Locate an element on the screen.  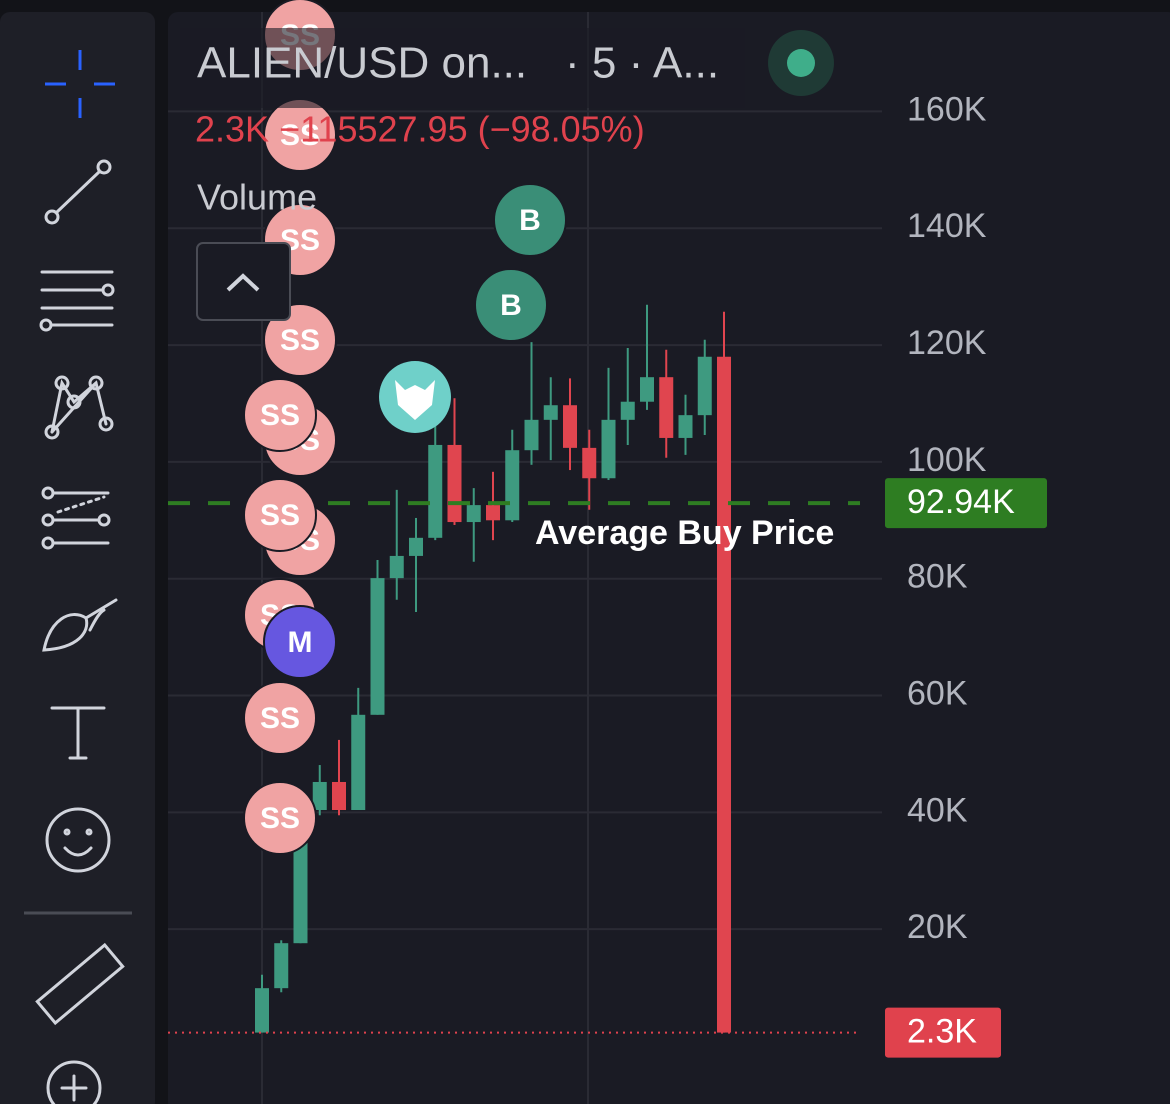
y-tick-label: 60K is located at coordinates (937, 694).